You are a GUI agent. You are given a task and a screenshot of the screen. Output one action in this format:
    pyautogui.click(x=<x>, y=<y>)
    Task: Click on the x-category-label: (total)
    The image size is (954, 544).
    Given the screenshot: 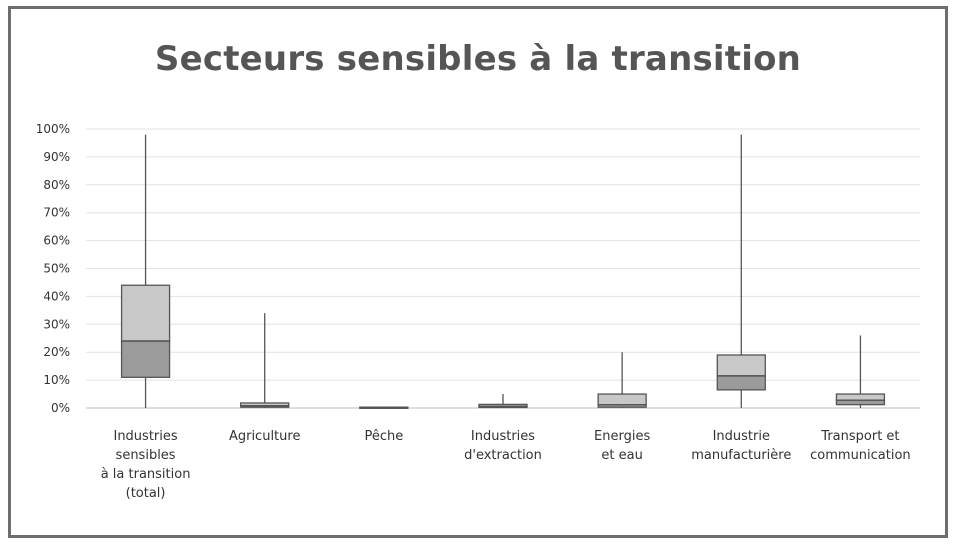 What is the action you would take?
    pyautogui.click(x=146, y=493)
    